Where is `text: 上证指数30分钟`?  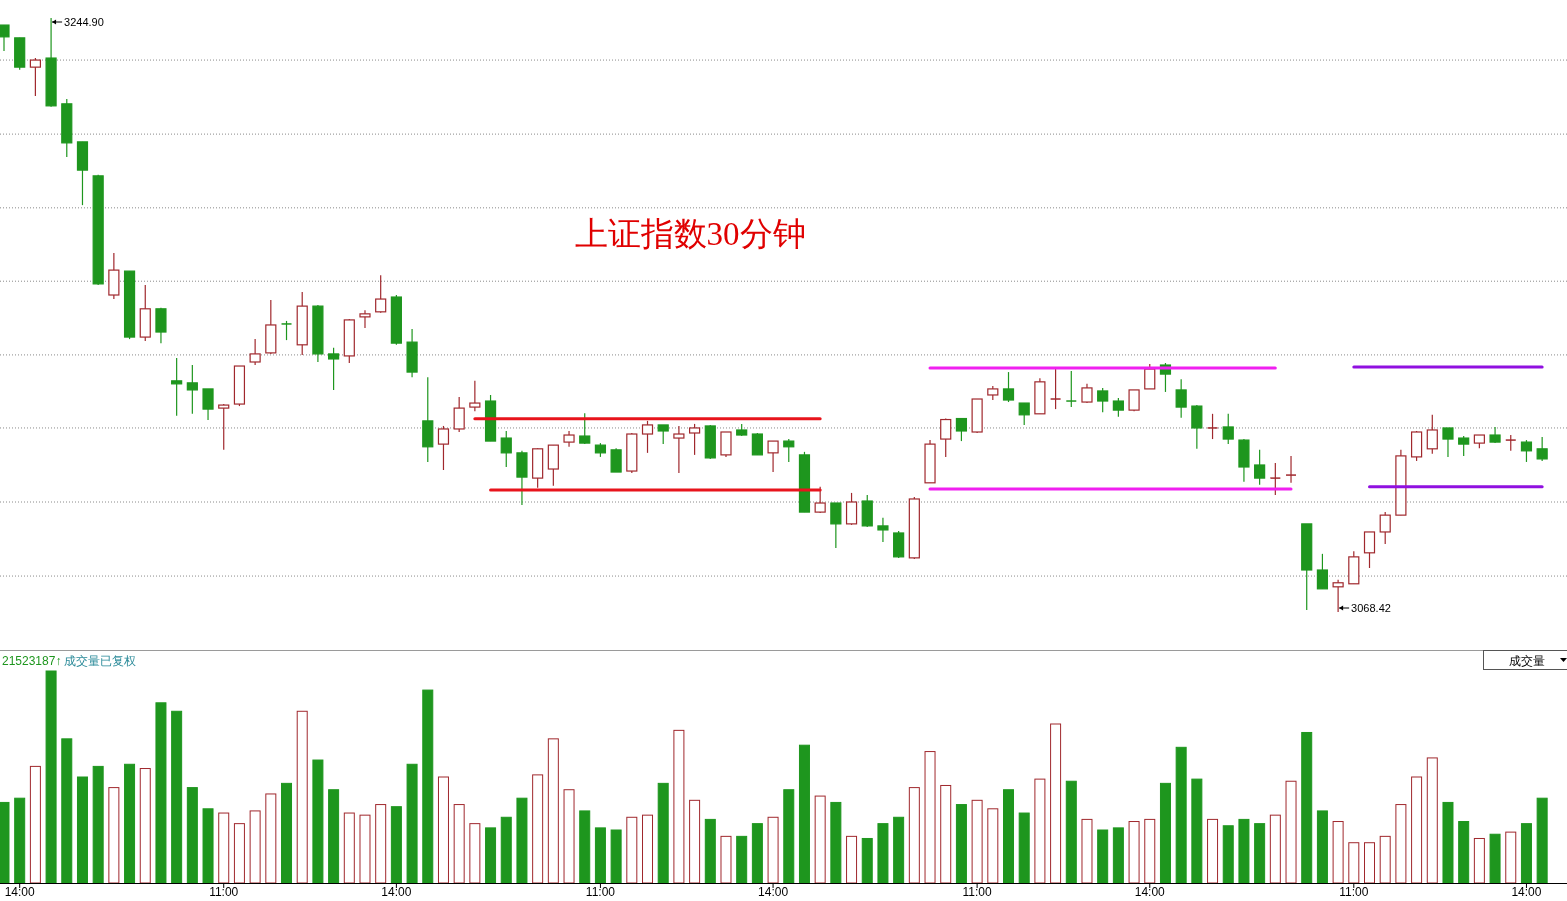
text: 上证指数30分钟 is located at coordinates (690, 234).